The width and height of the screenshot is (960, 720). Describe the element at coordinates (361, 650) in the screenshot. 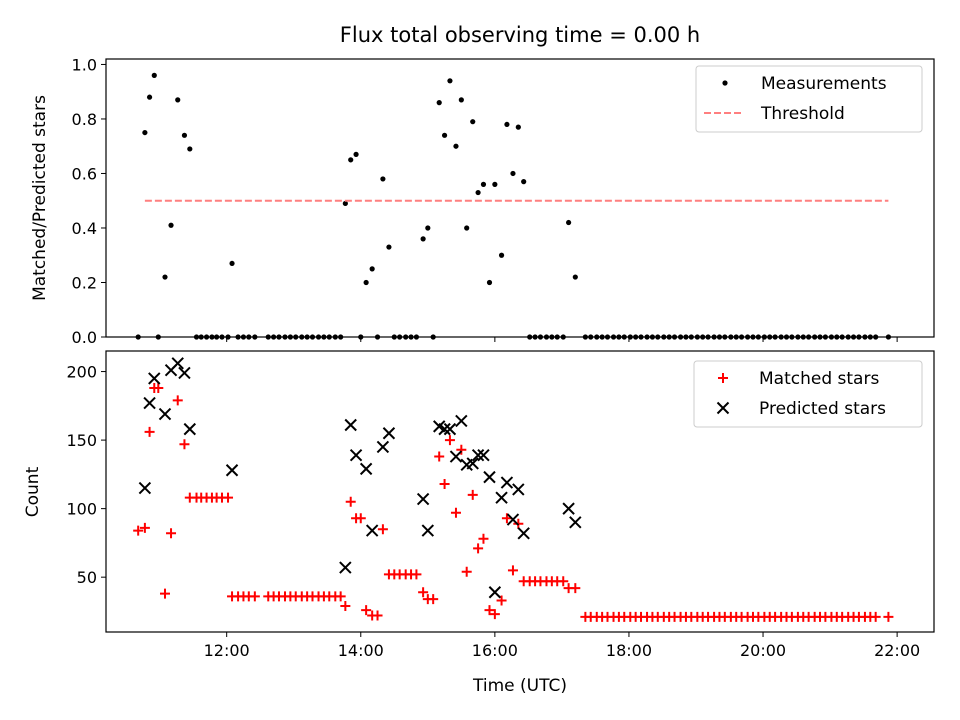

I see `x-tick-label: 14:00` at that location.